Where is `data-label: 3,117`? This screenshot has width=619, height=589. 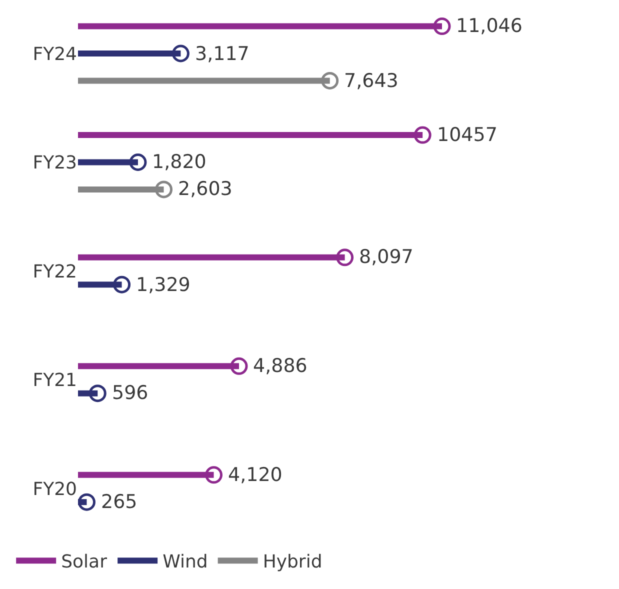 data-label: 3,117 is located at coordinates (222, 54).